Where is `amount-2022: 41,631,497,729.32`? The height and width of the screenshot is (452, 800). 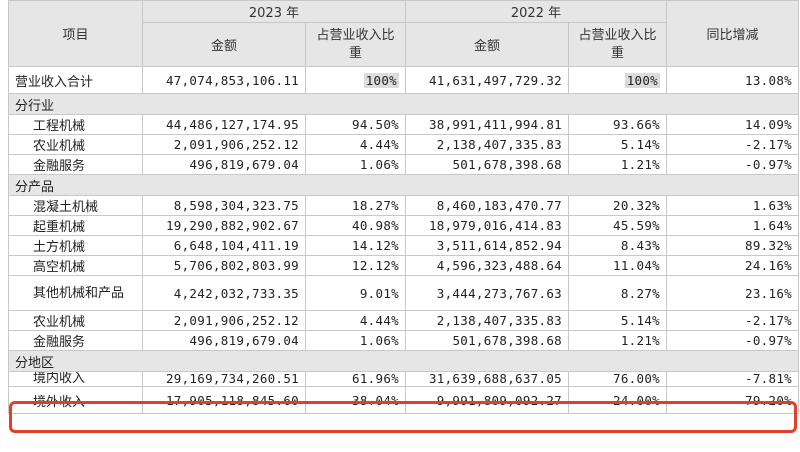 amount-2022: 41,631,497,729.32 is located at coordinates (487, 80).